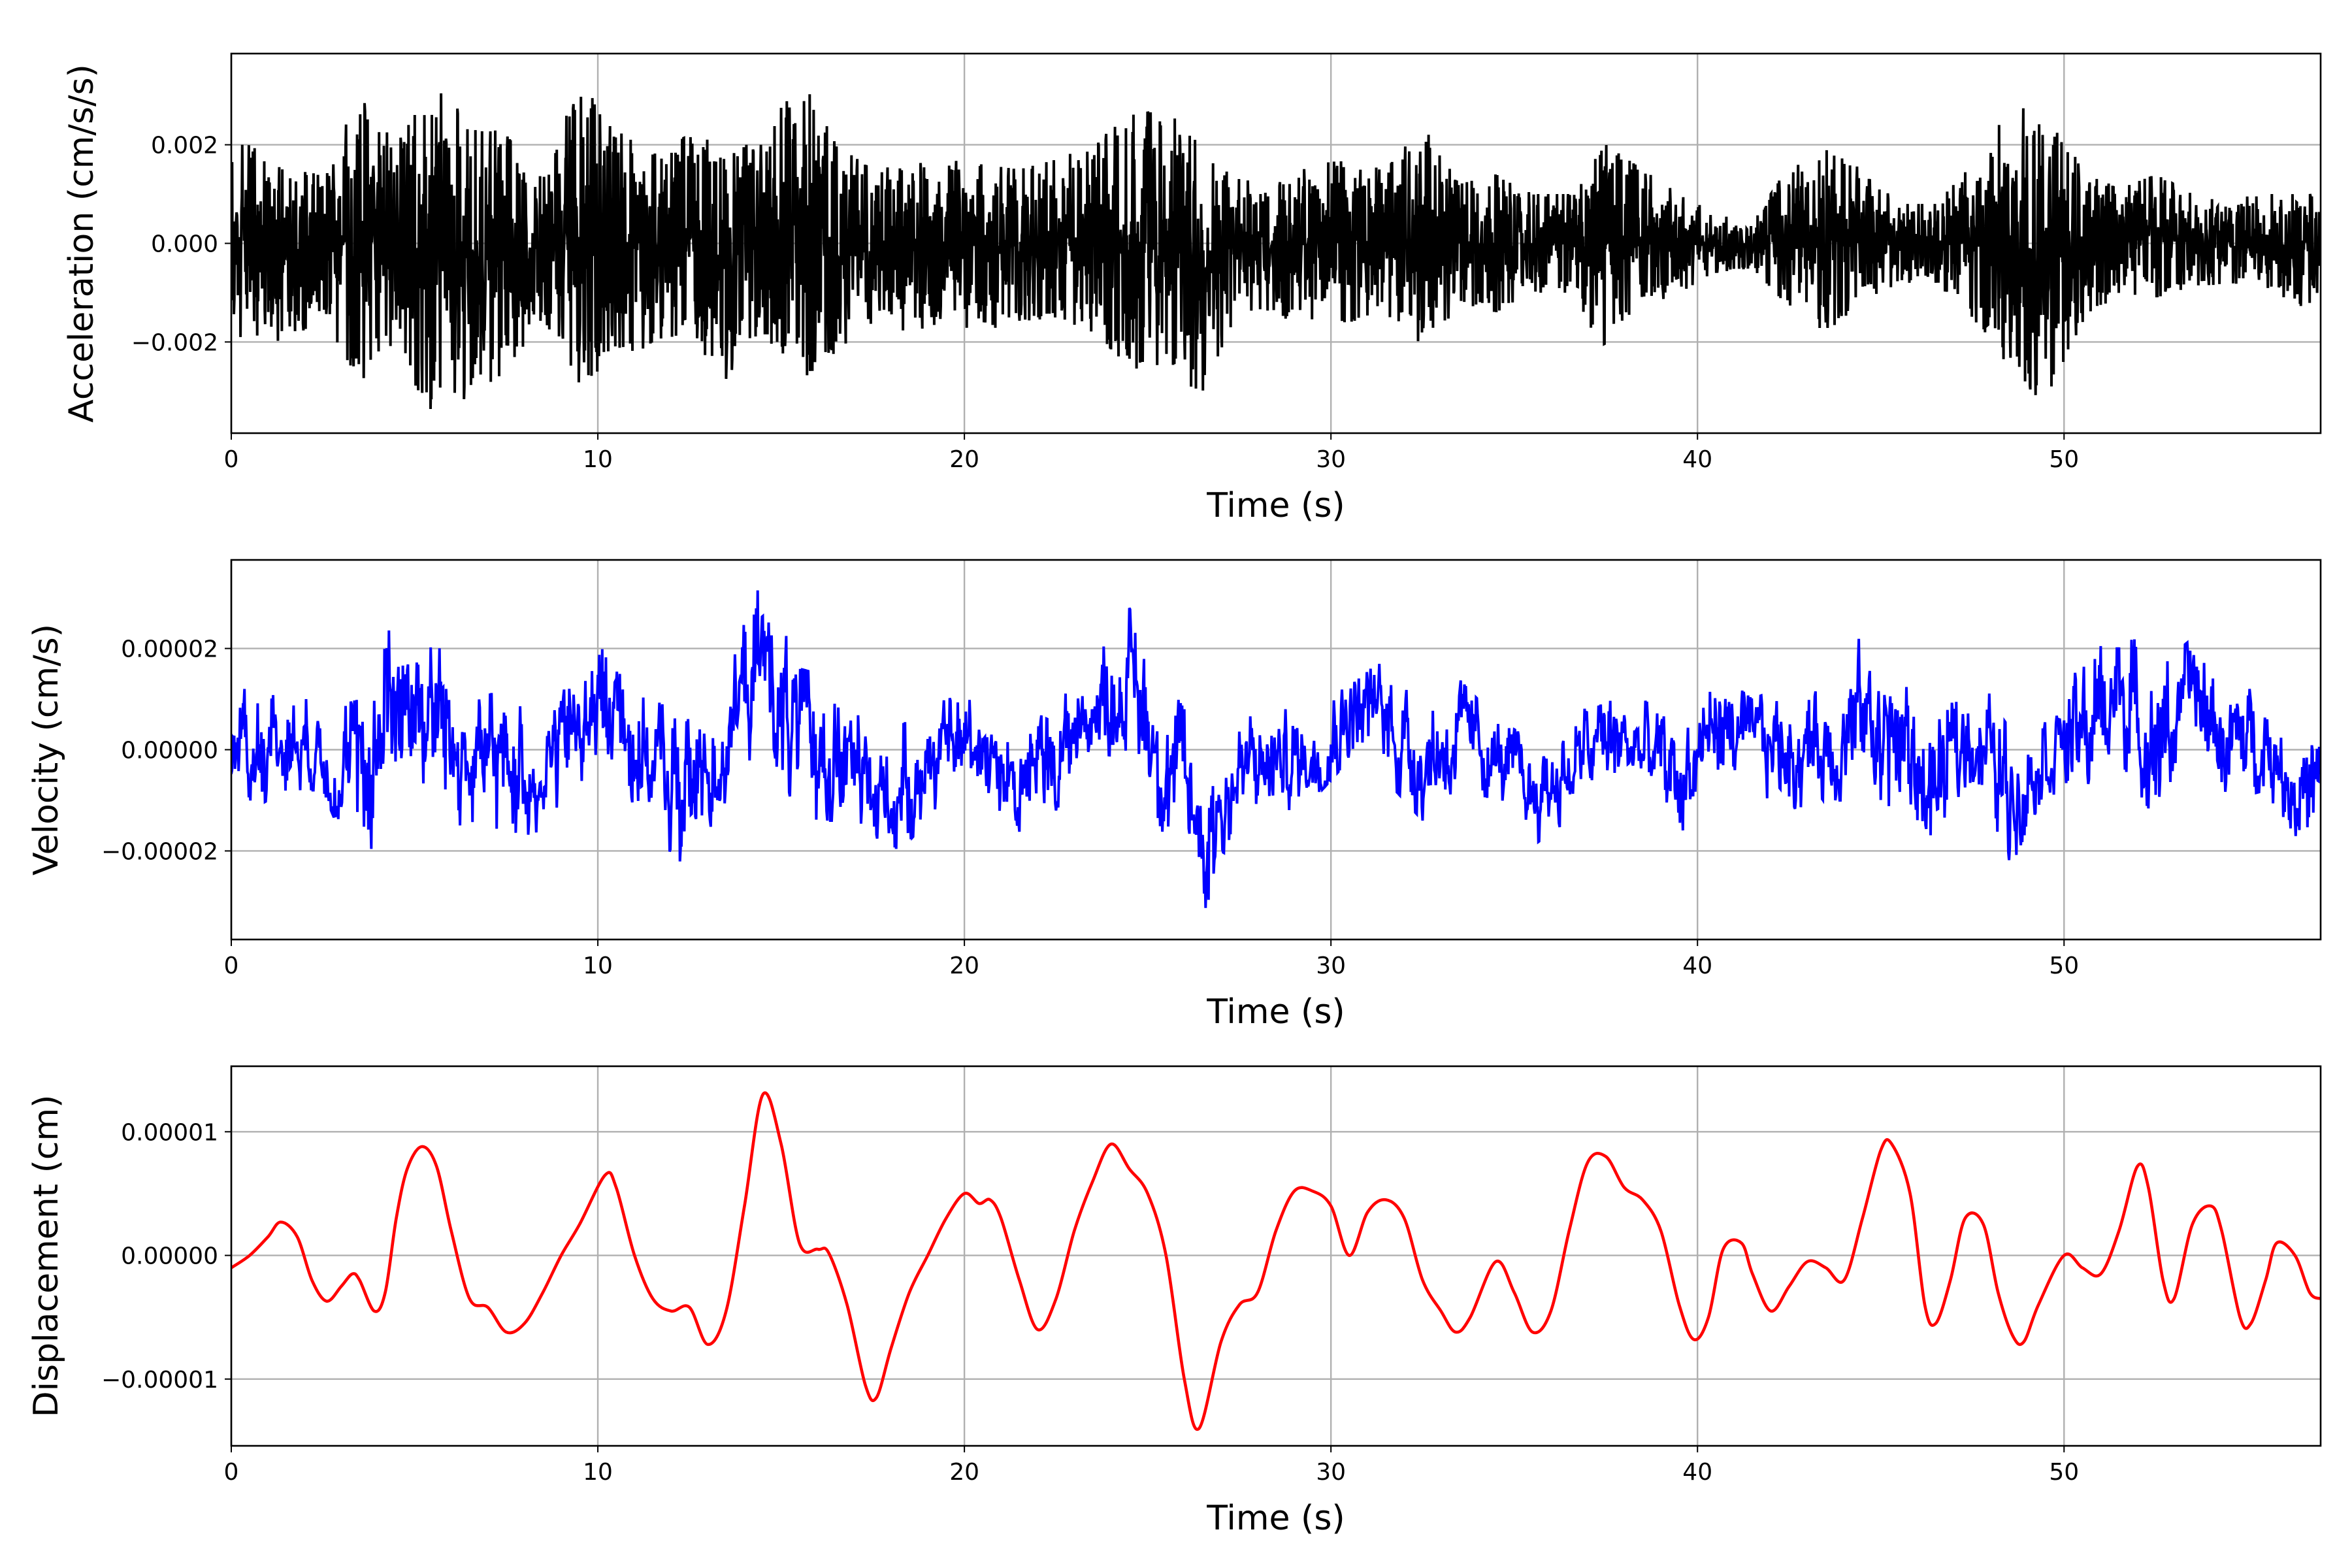  Describe the element at coordinates (169, 649) in the screenshot. I see `y-tick-label: 0.00002` at that location.